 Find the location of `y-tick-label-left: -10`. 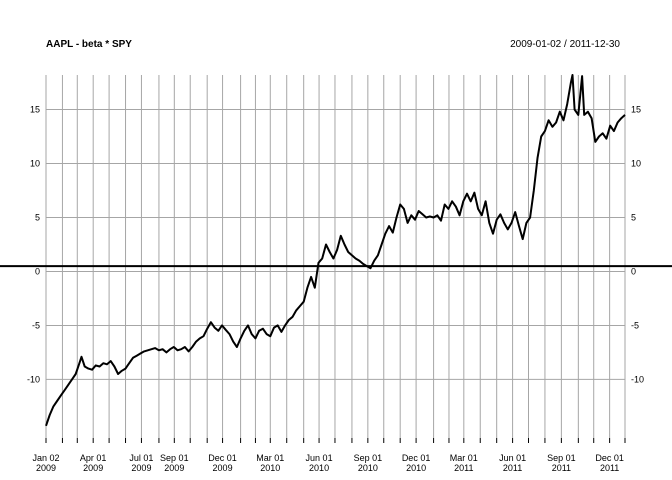

y-tick-label-left: -10 is located at coordinates (33, 379).